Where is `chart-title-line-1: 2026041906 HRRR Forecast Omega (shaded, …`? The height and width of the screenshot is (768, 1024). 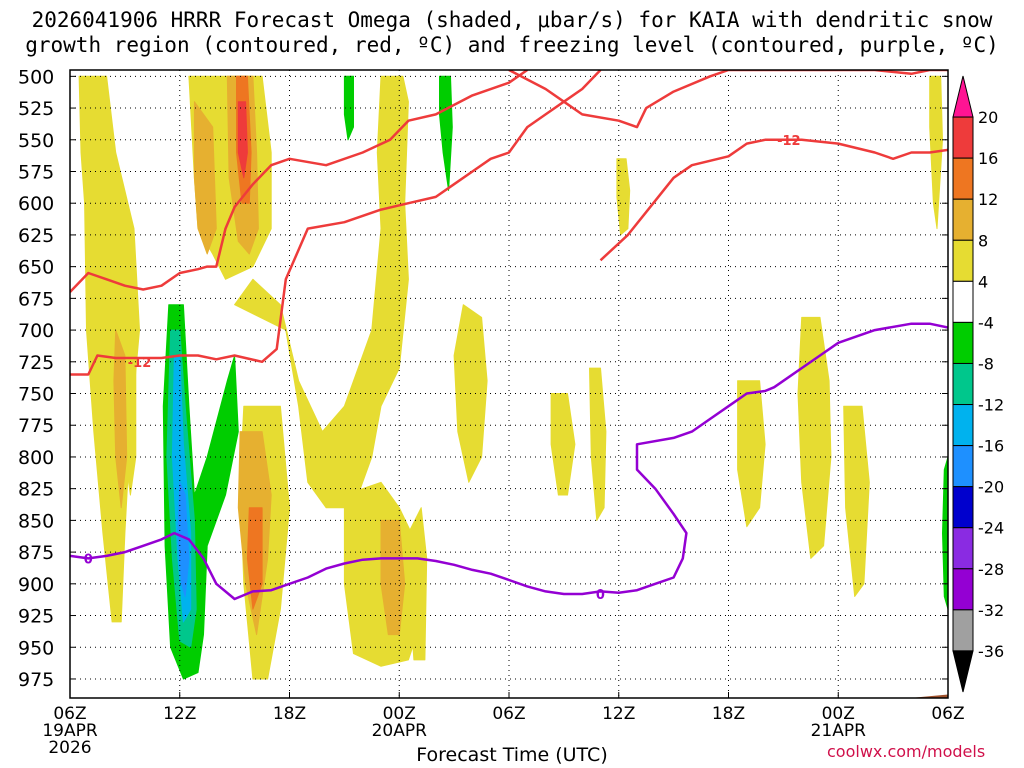
chart-title-line-1: 2026041906 HRRR Forecast Omega (shaded, … is located at coordinates (512, 20).